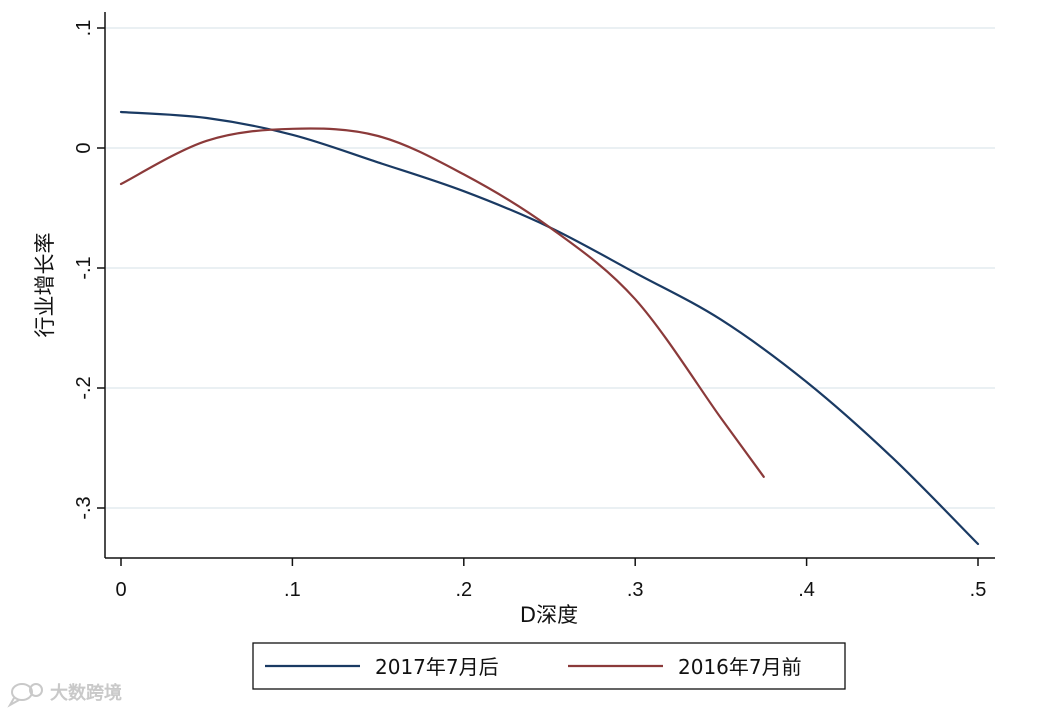  Describe the element at coordinates (463, 590) in the screenshot. I see `x-tick-label: .2` at that location.